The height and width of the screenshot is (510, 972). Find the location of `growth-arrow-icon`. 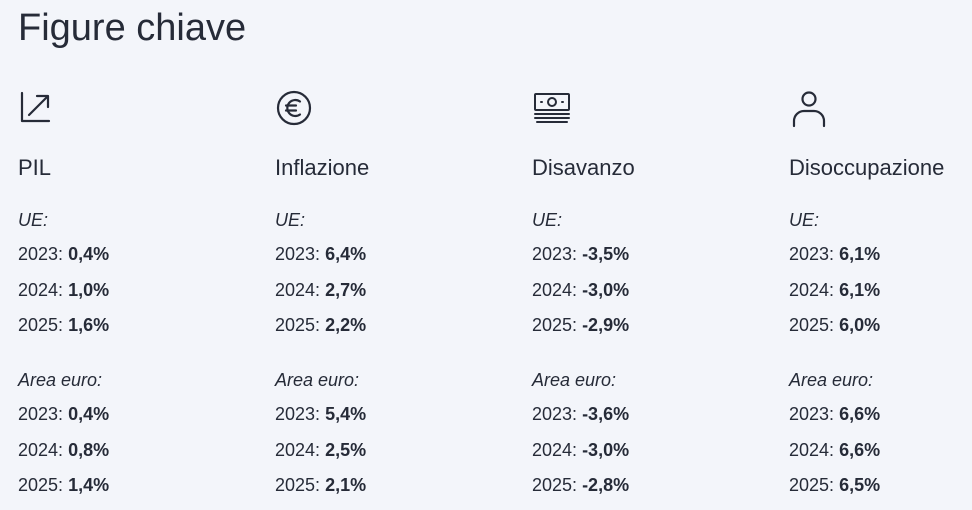

growth-arrow-icon is located at coordinates (38, 108).